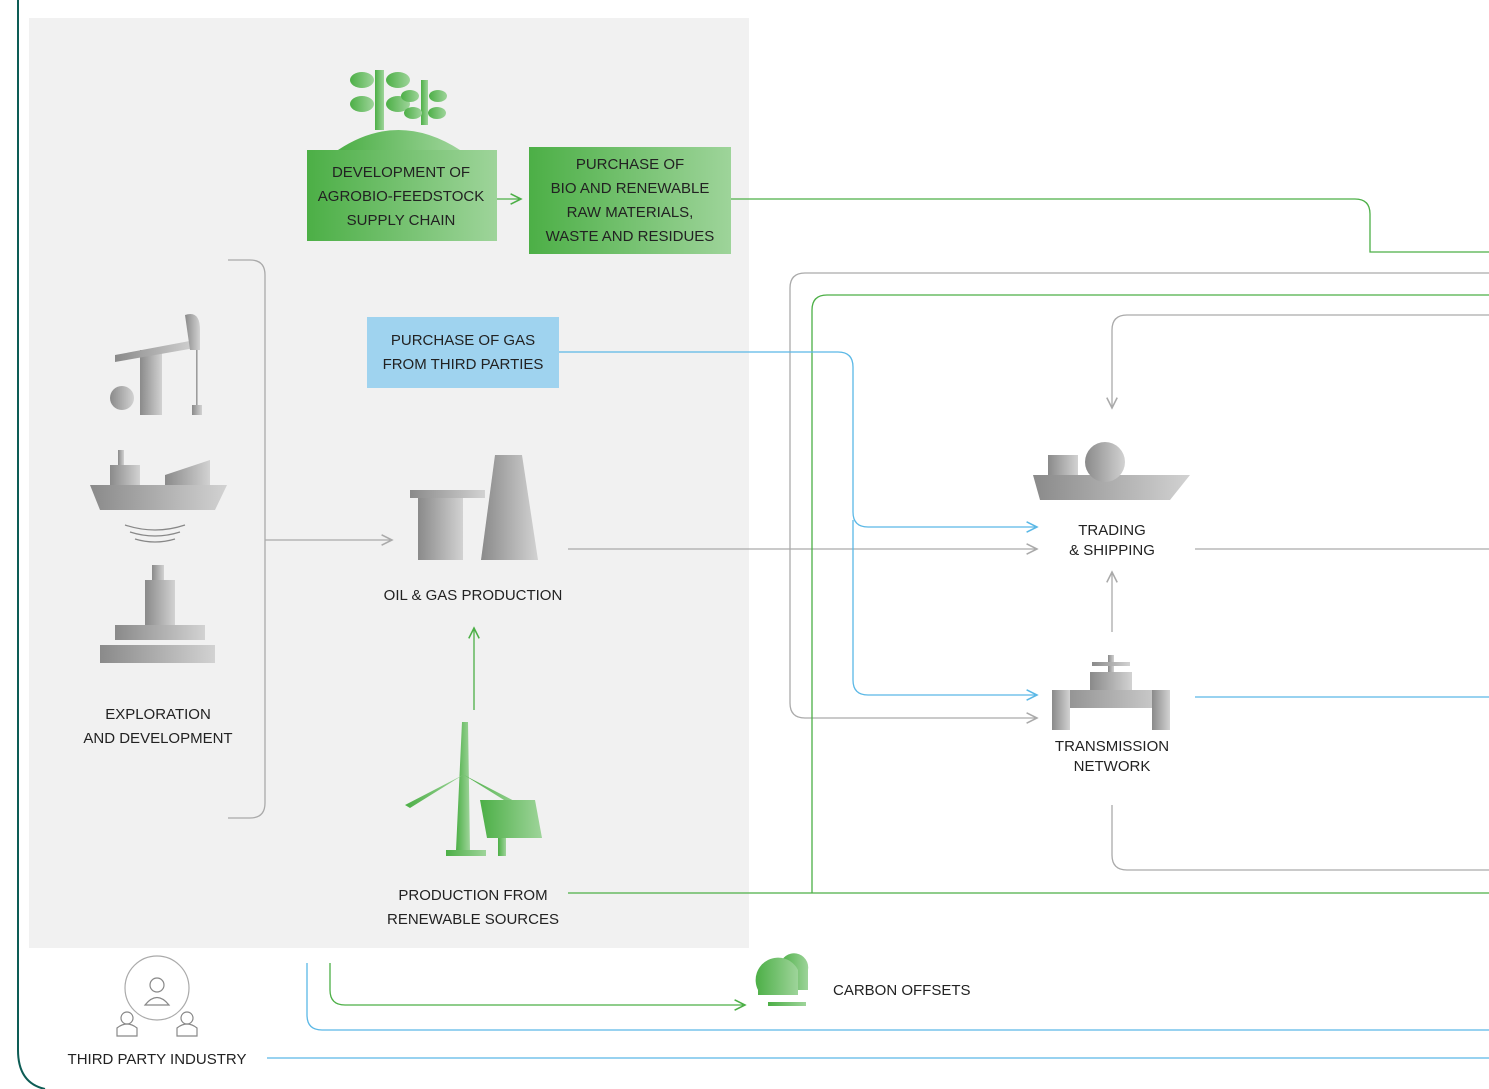  I want to click on node-label: TRADING, so click(1112, 530).